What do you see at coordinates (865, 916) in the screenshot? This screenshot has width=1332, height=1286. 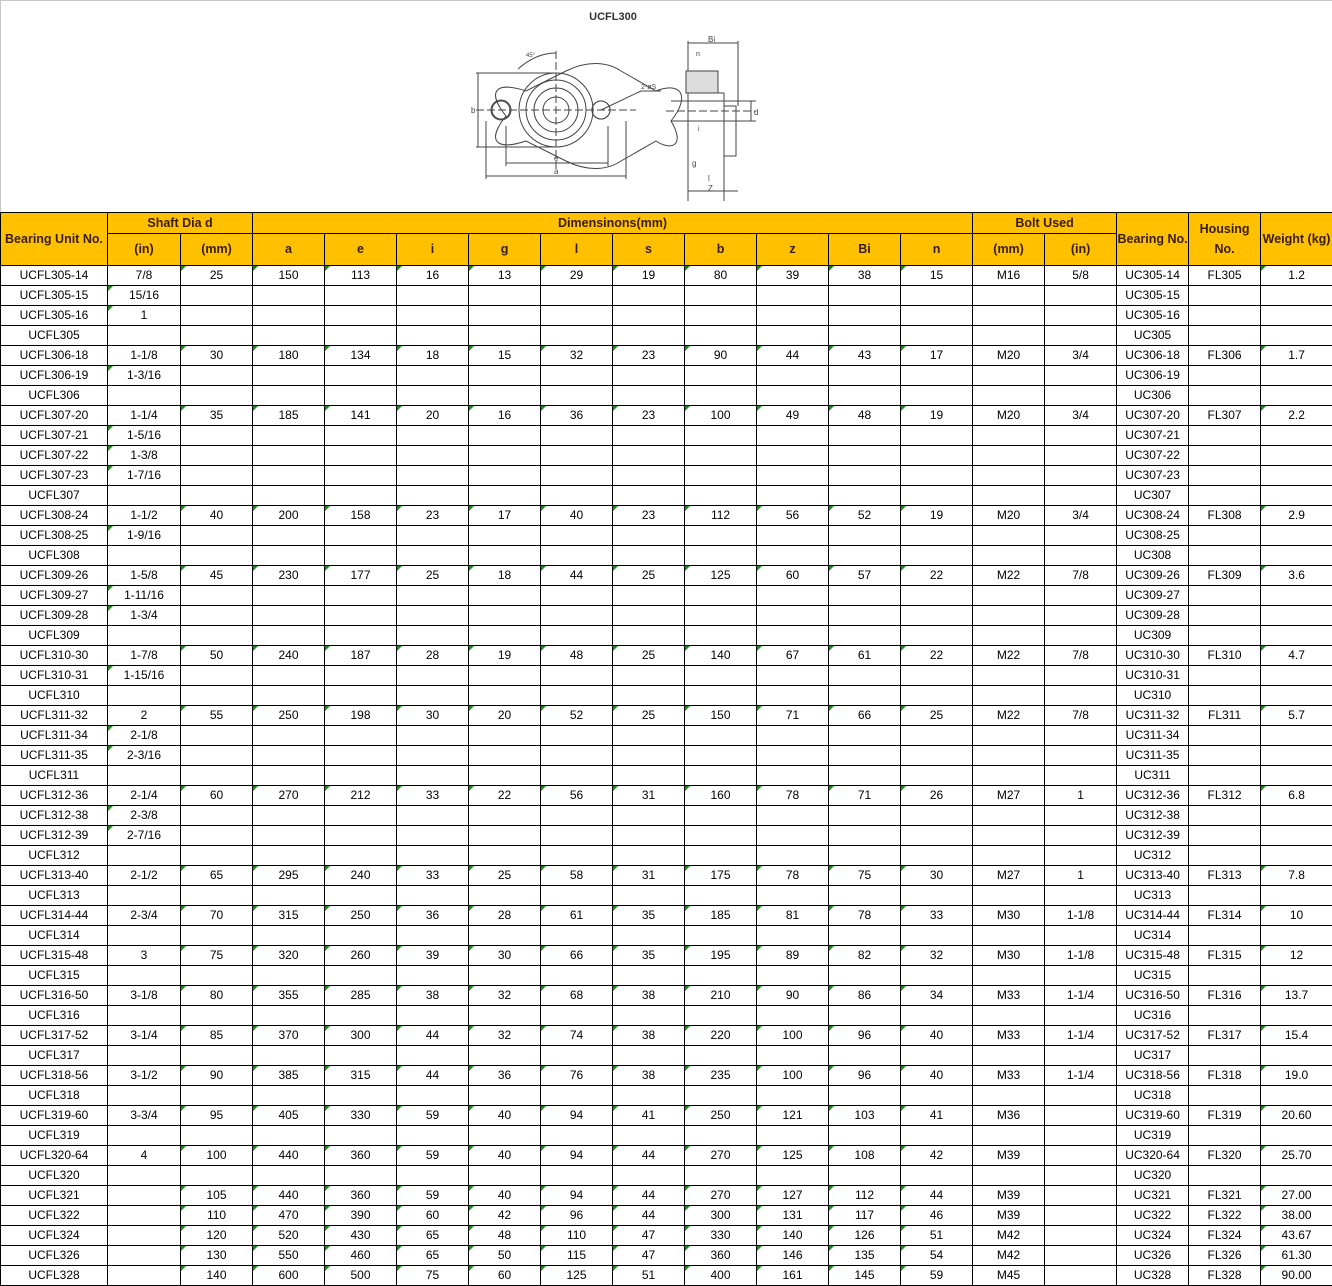 I see `table-cell: 78` at bounding box center [865, 916].